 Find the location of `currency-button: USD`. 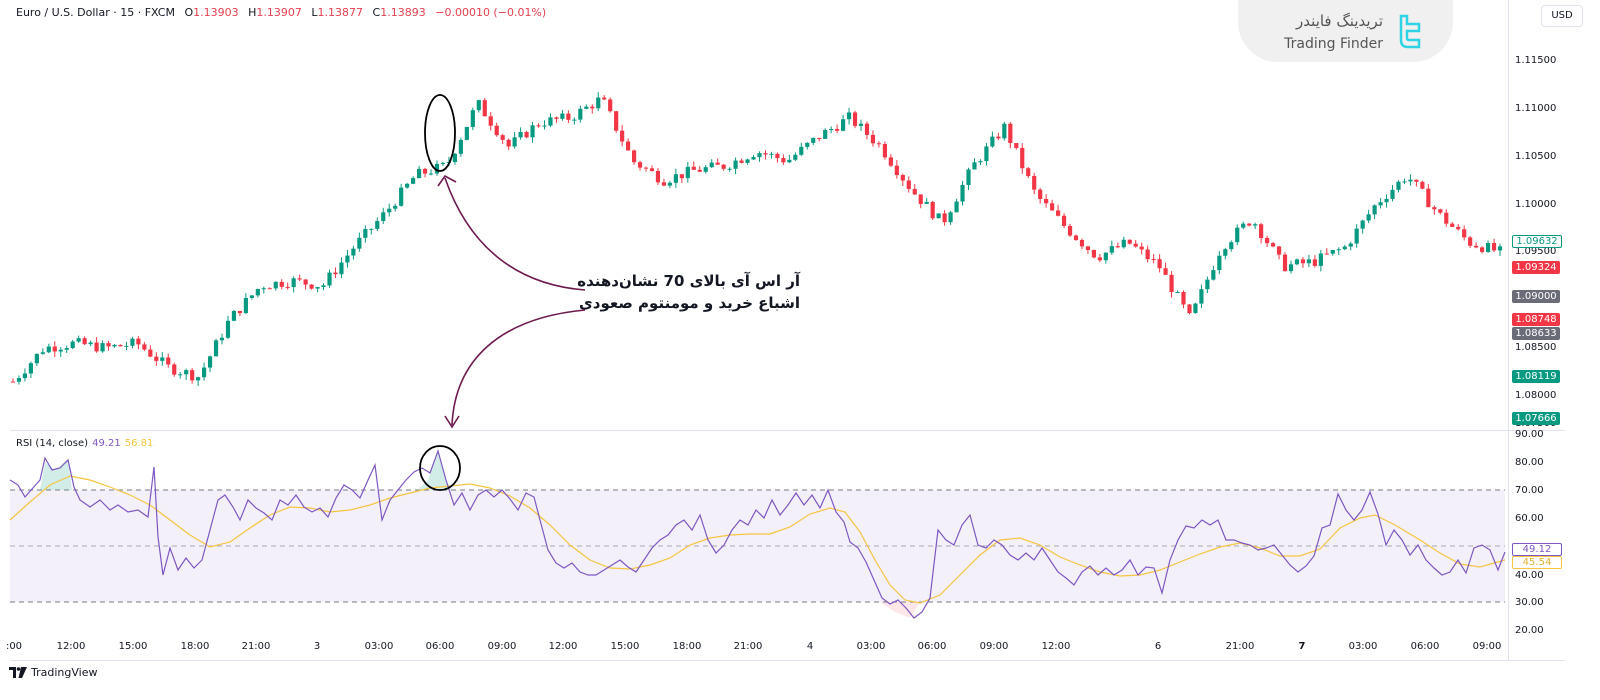

currency-button: USD is located at coordinates (1562, 16).